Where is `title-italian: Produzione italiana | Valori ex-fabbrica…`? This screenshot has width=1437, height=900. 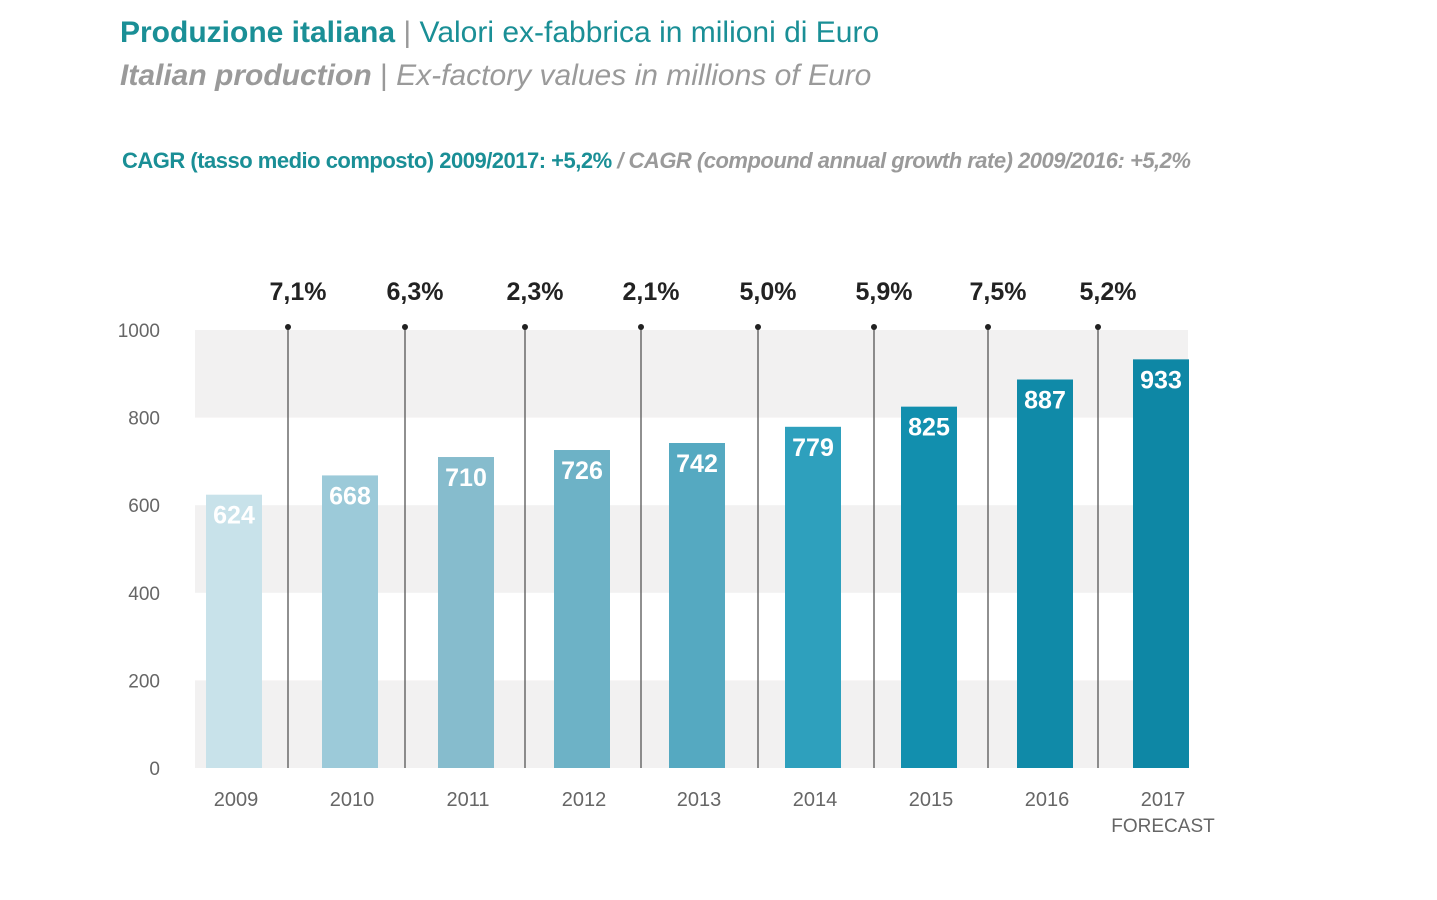 title-italian: Produzione italiana | Valori ex-fabbrica… is located at coordinates (499, 33).